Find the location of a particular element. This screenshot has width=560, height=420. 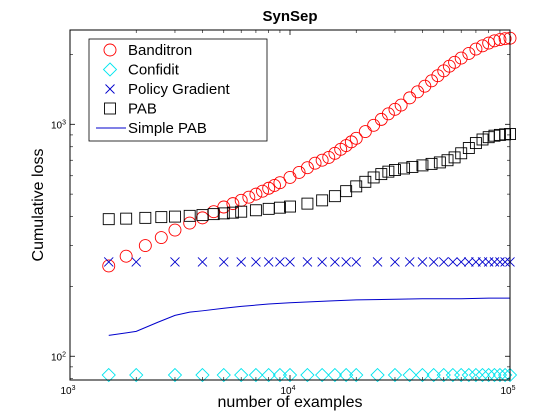

y-tick-exp: 2 is located at coordinates (64, 354).